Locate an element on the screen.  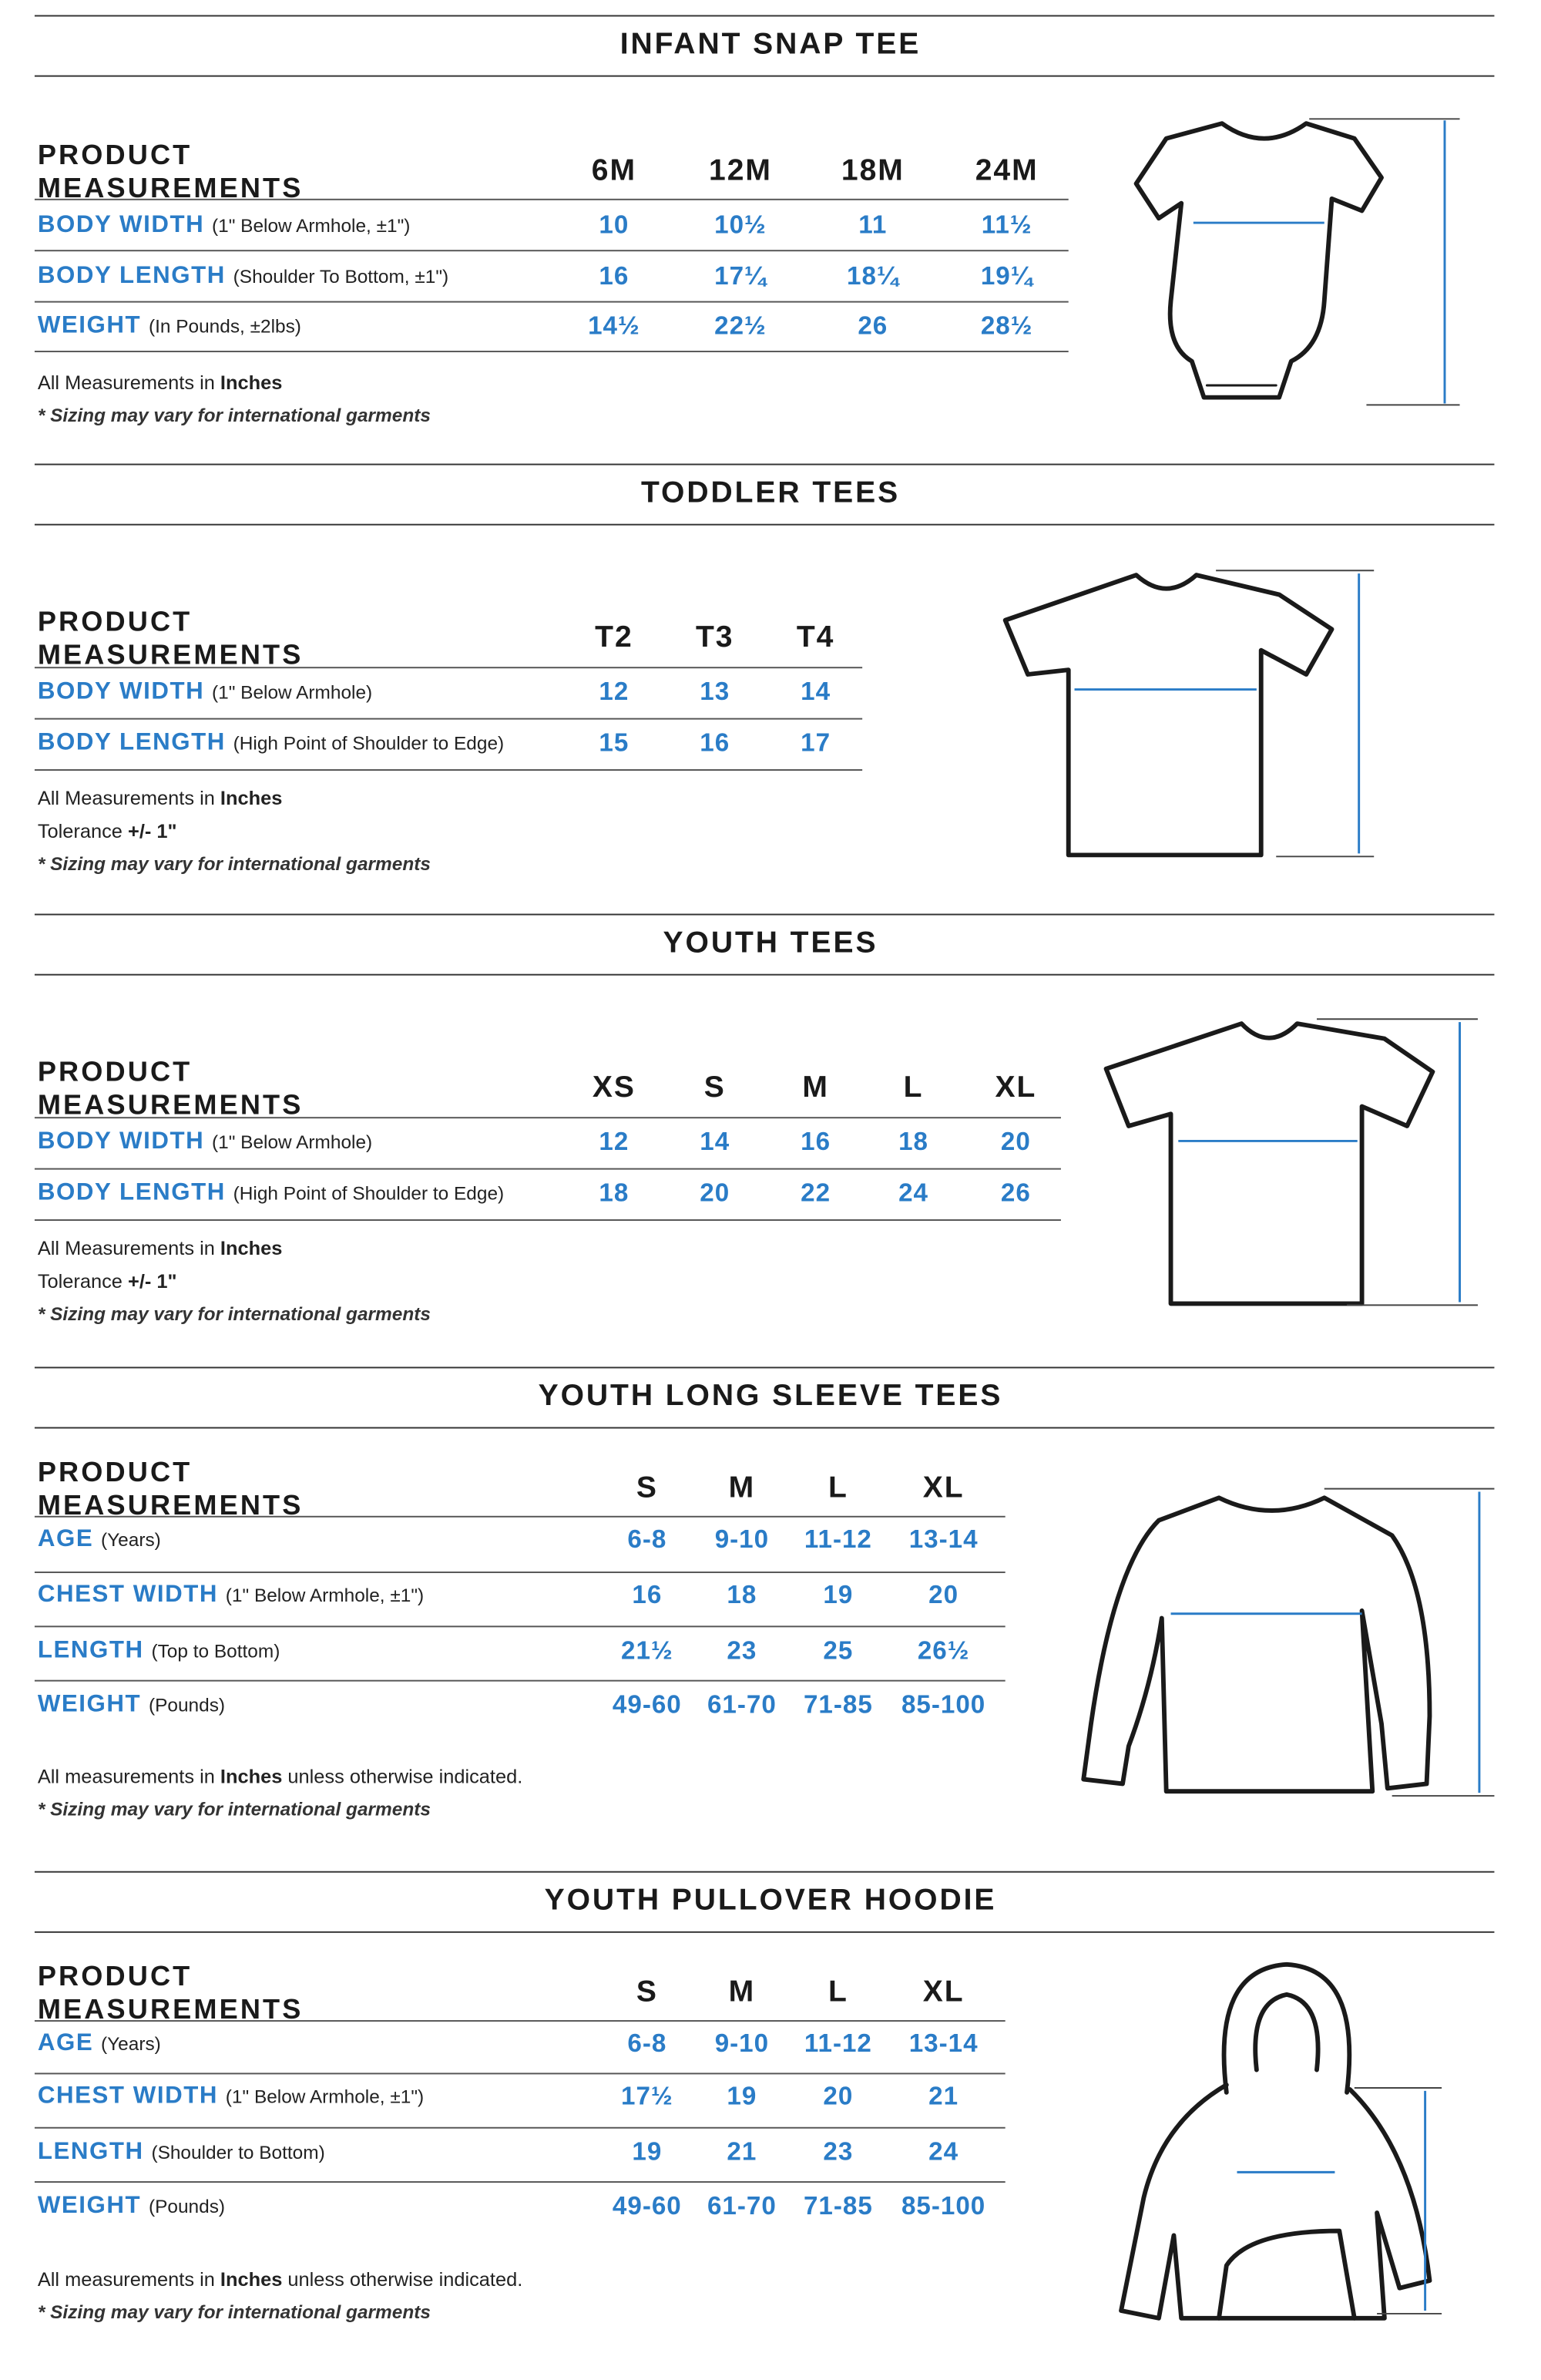
measurement-label: CHEST WIDTH (1" Below Armhole, ±1") is located at coordinates (231, 1595).